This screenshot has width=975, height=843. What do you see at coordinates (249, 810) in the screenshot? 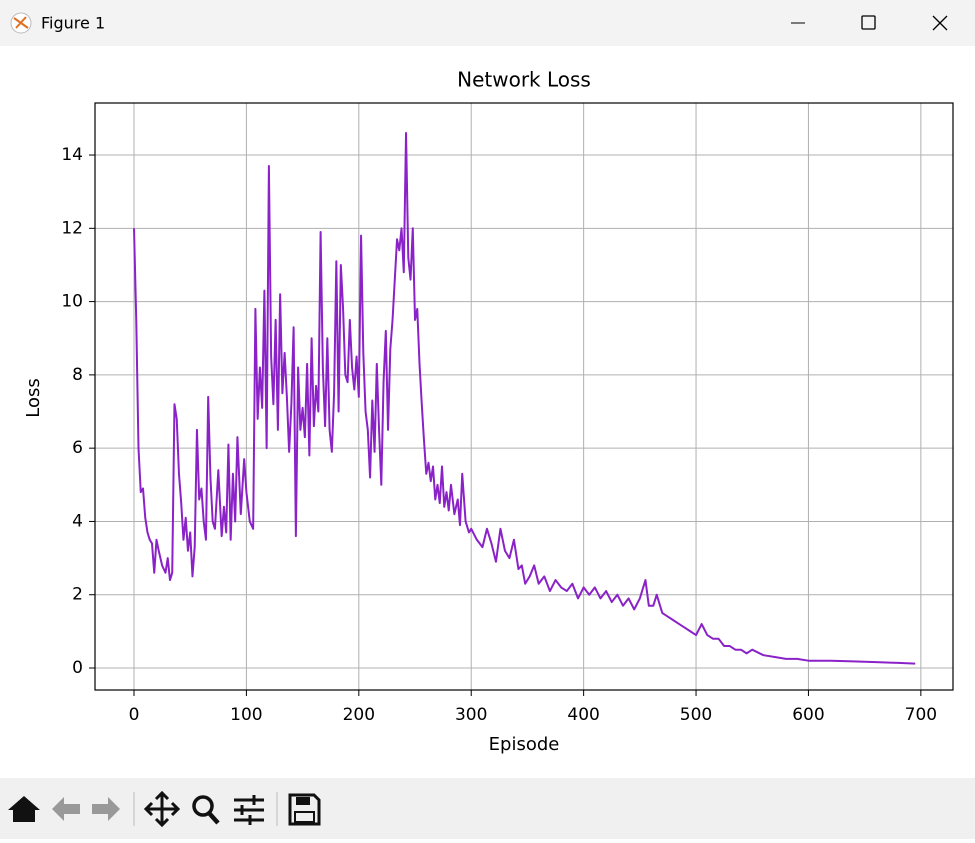
I see `configure-button` at bounding box center [249, 810].